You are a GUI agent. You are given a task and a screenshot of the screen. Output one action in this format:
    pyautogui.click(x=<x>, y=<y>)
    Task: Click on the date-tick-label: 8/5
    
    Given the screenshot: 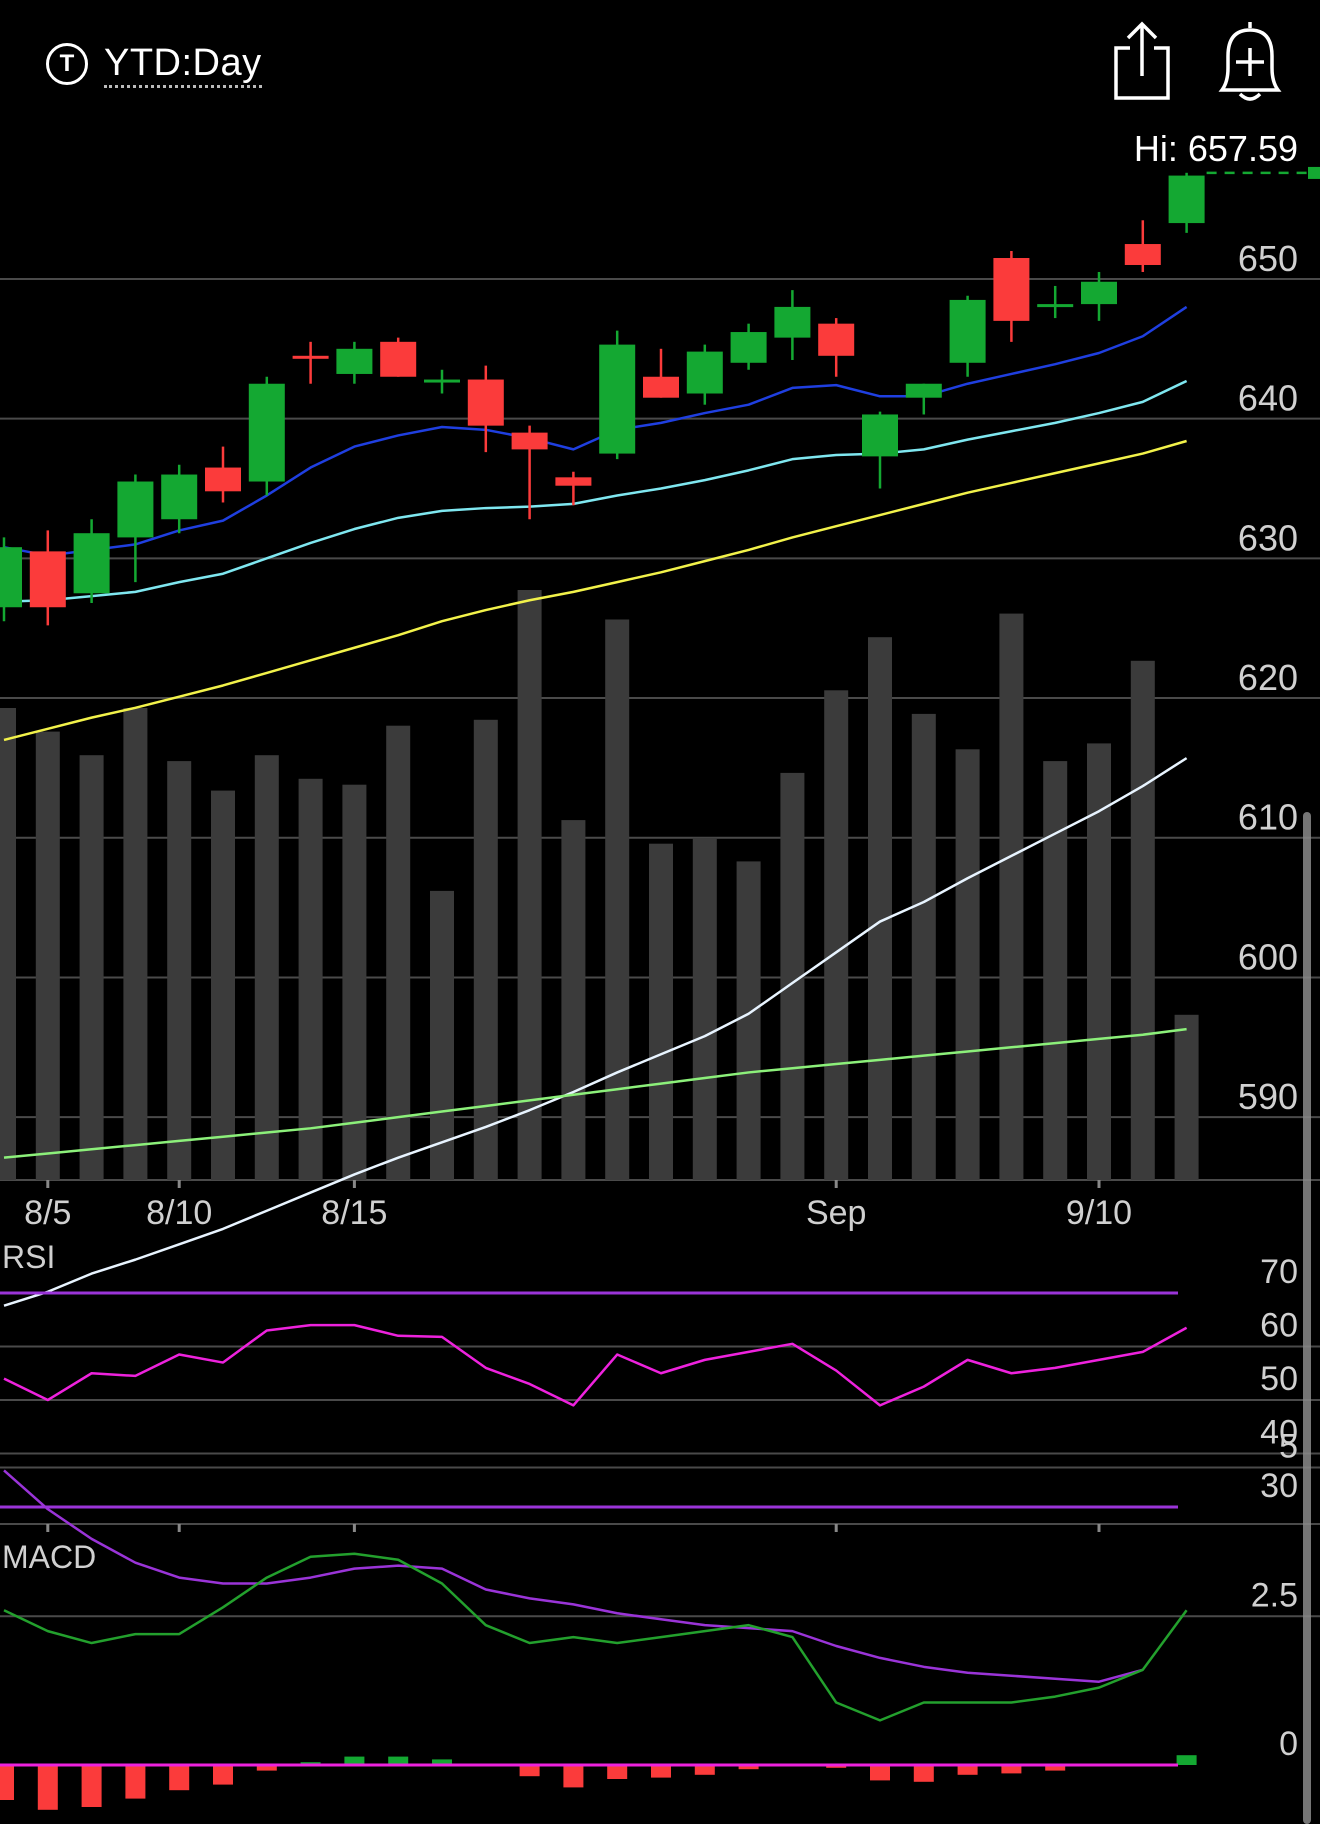 What is the action you would take?
    pyautogui.click(x=47, y=1213)
    